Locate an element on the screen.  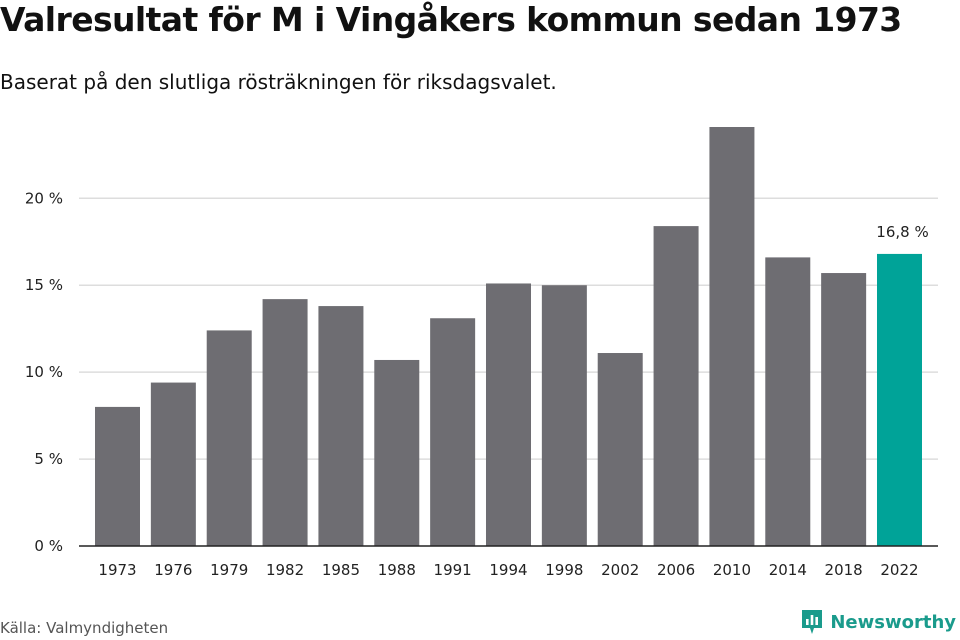
x-tick-label: 1988 is located at coordinates (397, 570).